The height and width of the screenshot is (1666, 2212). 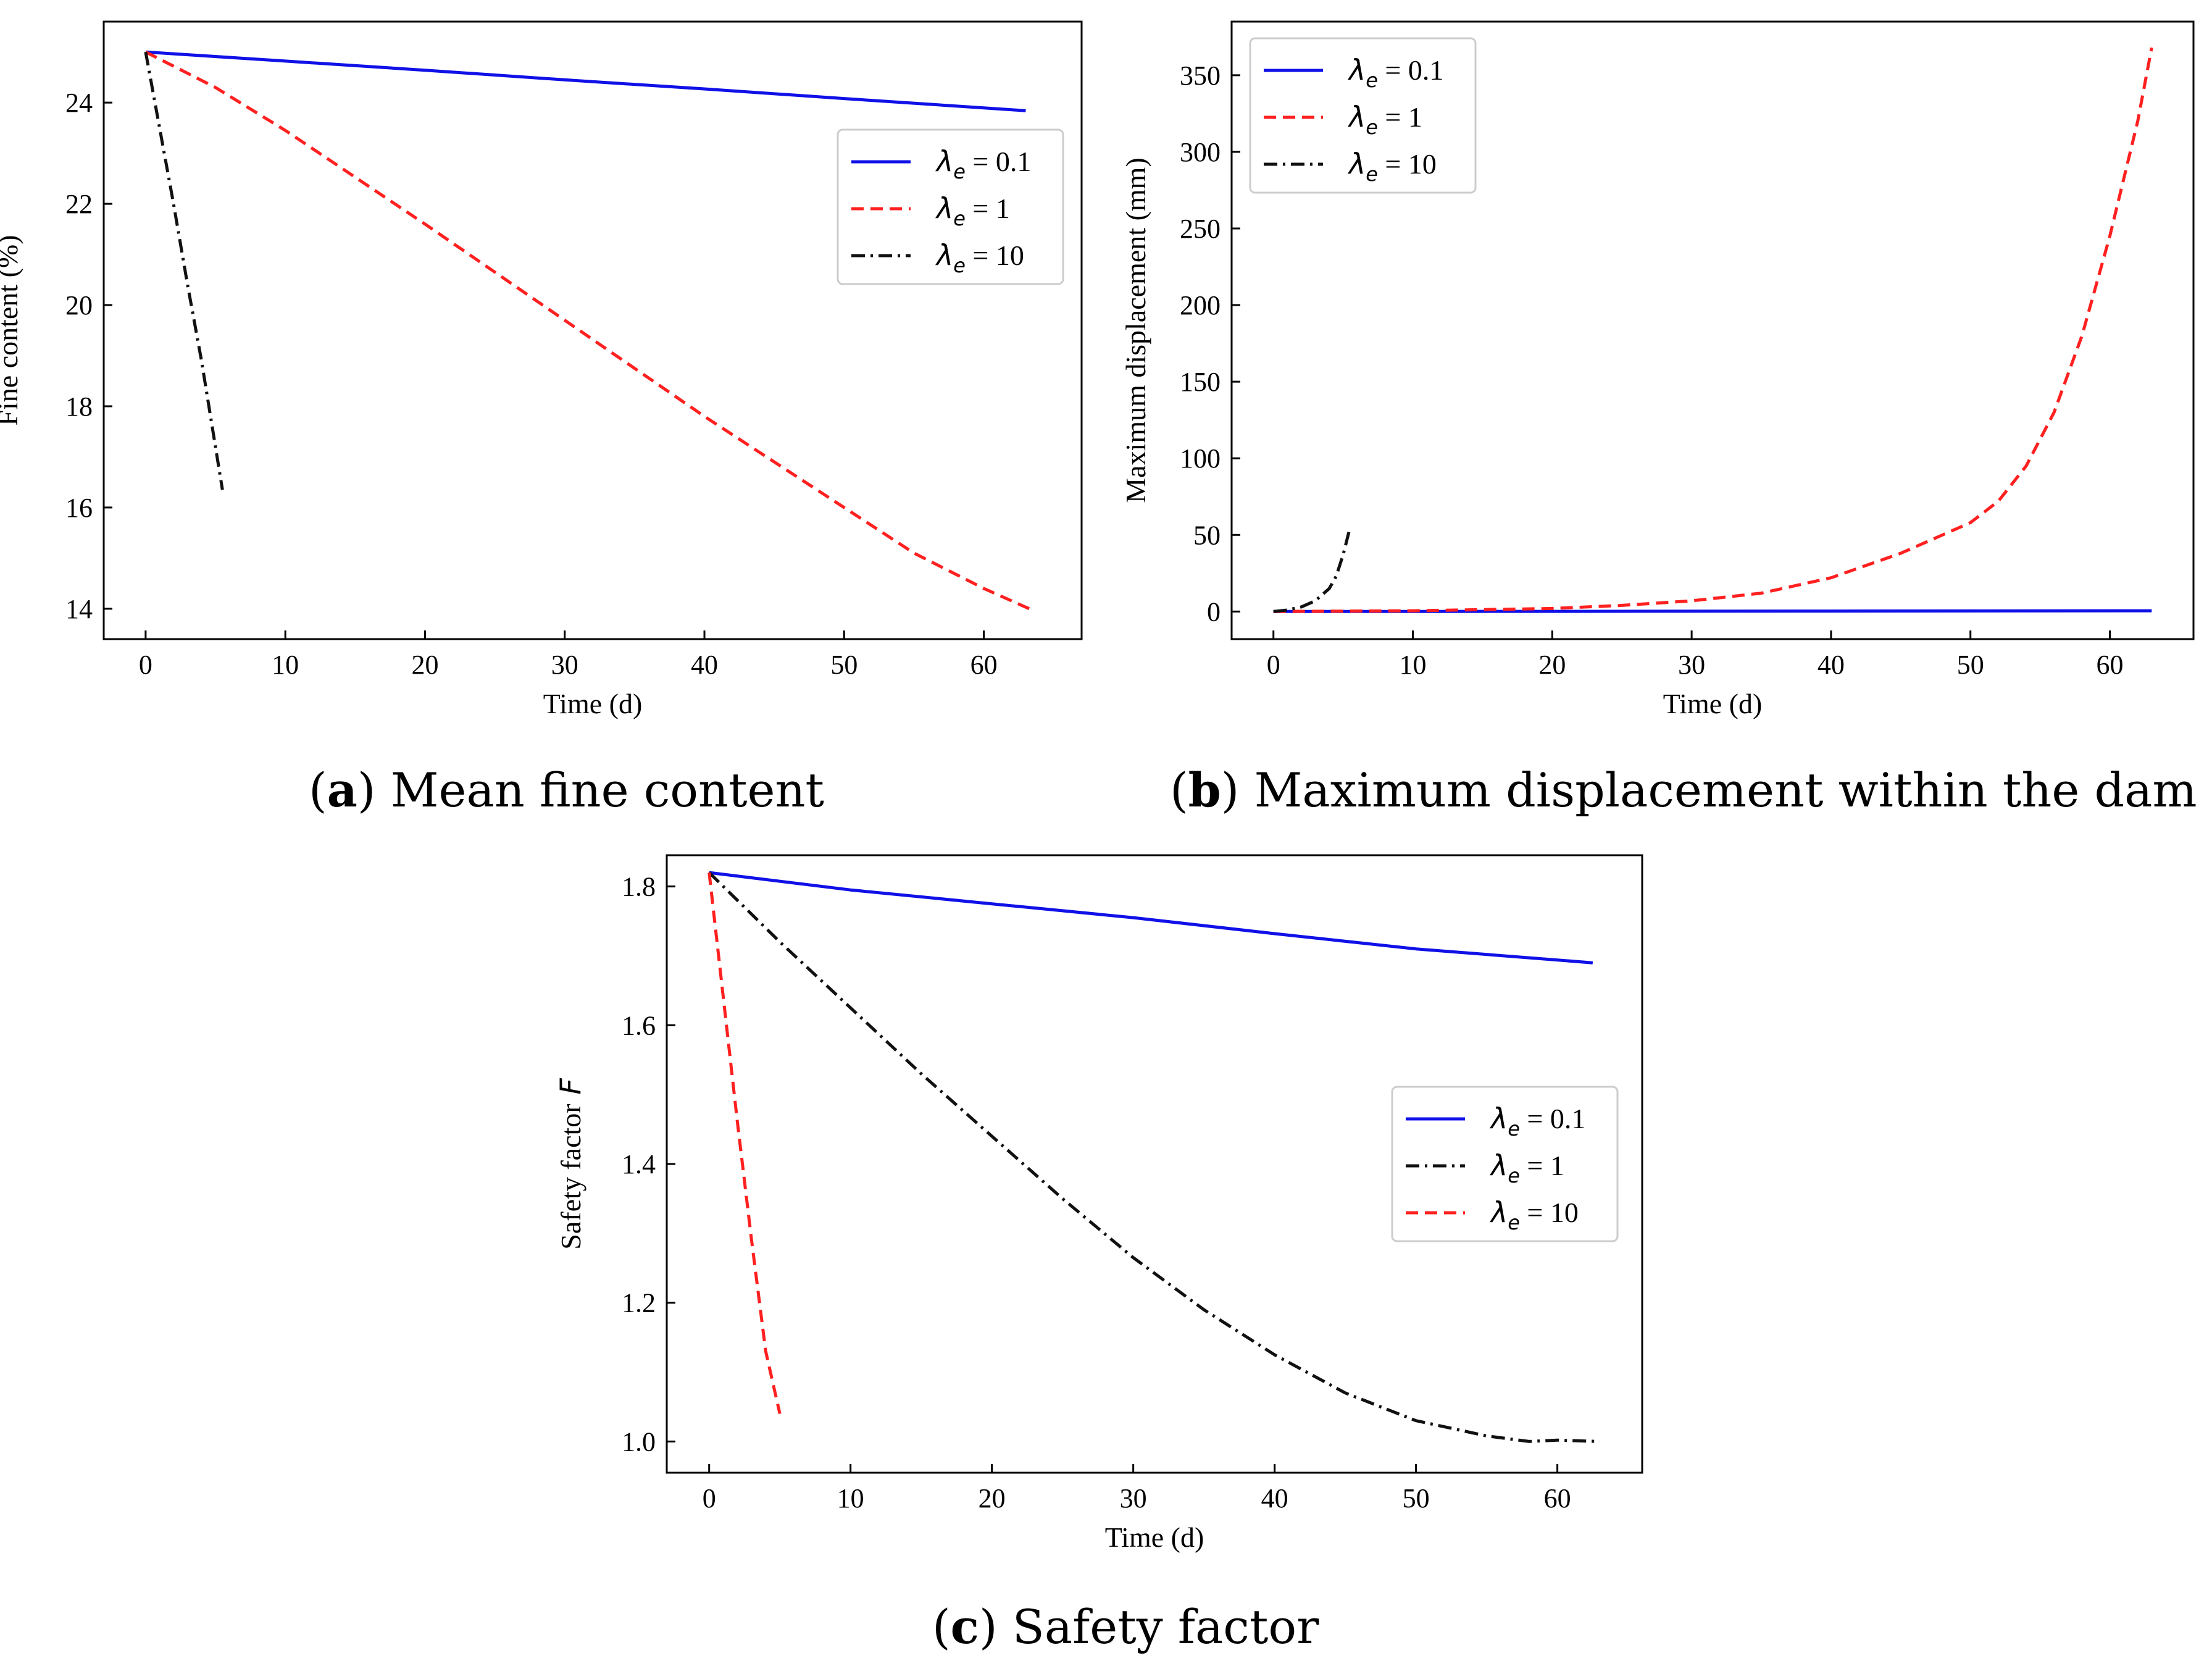 I want to click on chart-c-ytick-label-3: 1.6, so click(x=639, y=1025).